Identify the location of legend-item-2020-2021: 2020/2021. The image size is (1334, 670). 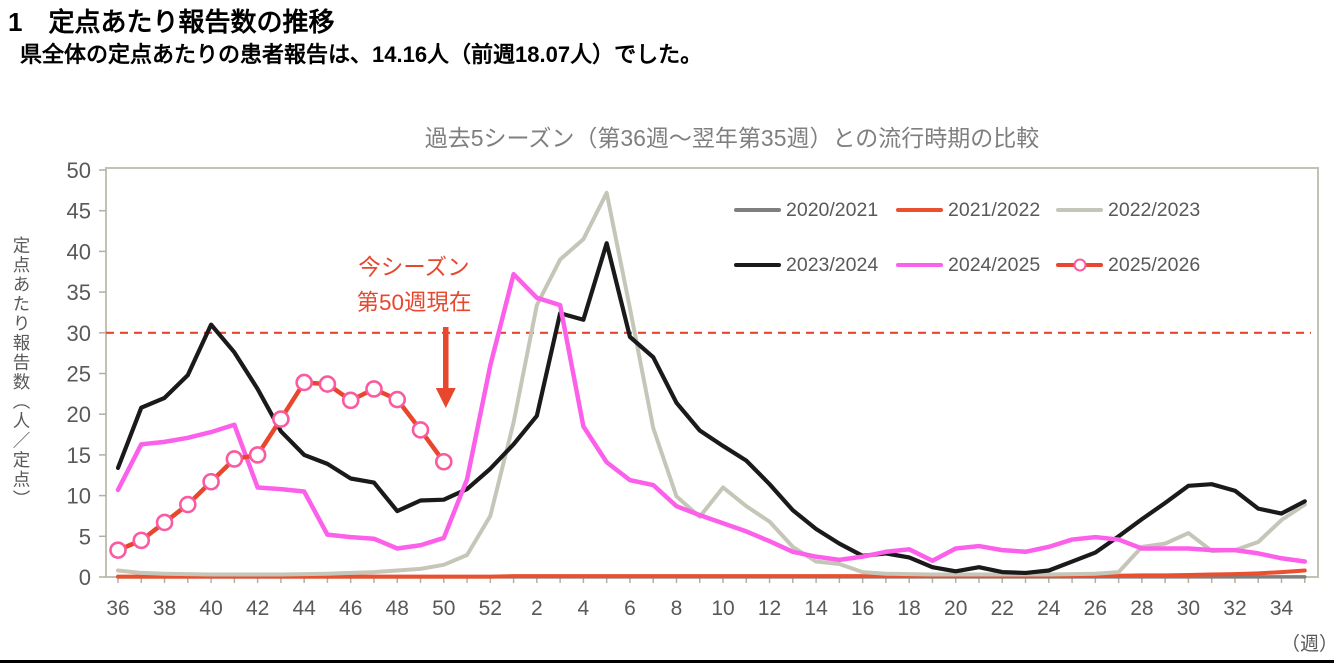
(815, 209).